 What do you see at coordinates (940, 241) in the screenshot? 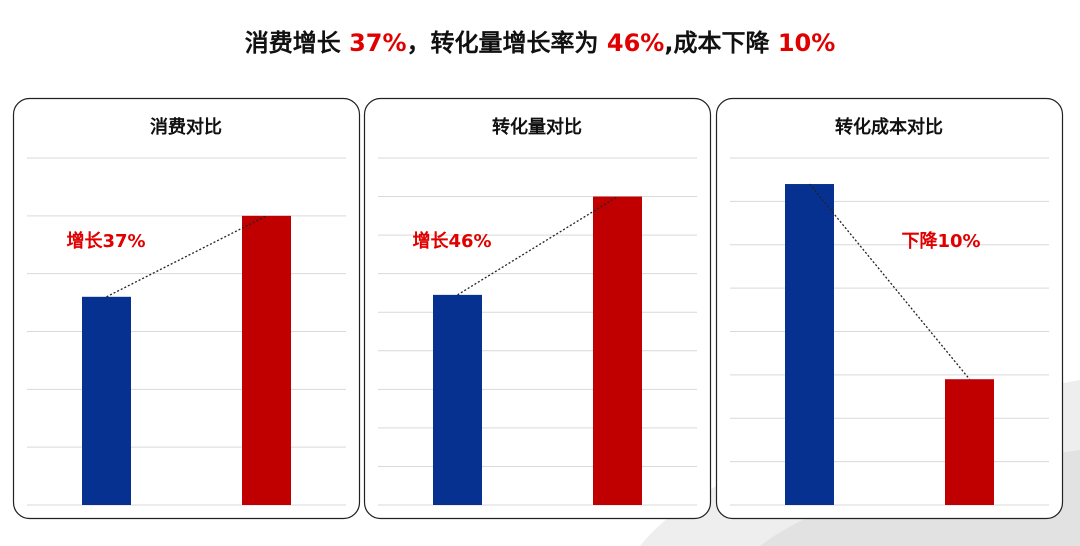
I see `annotation: 下降10%` at bounding box center [940, 241].